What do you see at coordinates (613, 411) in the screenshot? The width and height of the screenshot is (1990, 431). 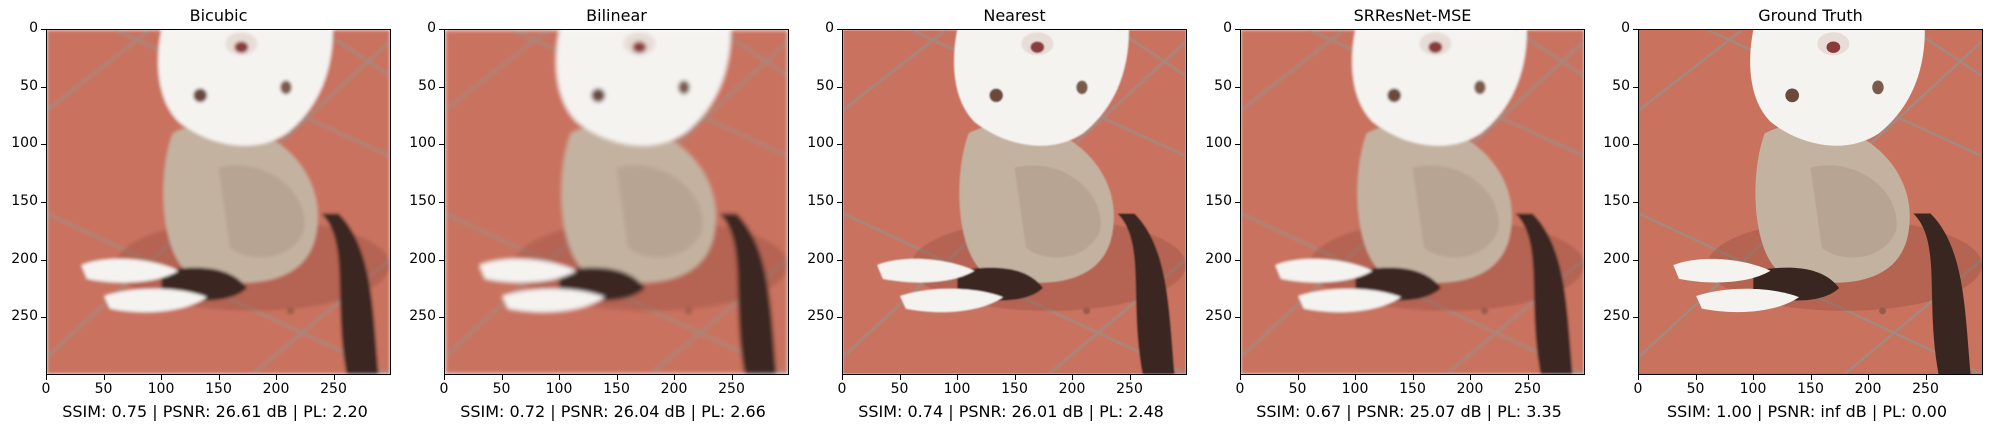 I see `metrics-caption: SSIM: 0.72 | PSNR: 26.04 dB | PL: 2.66` at bounding box center [613, 411].